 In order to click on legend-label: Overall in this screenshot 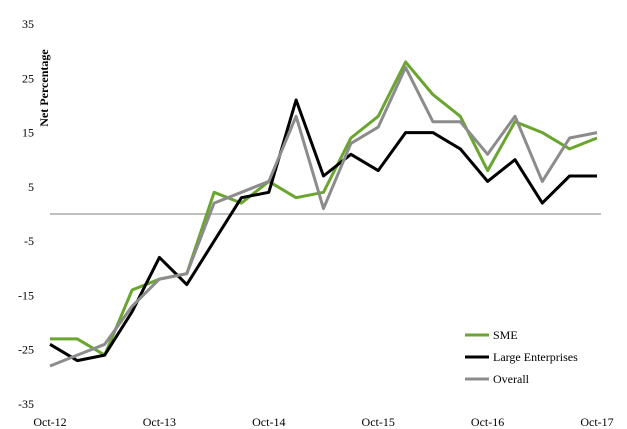, I will do `click(511, 379)`.